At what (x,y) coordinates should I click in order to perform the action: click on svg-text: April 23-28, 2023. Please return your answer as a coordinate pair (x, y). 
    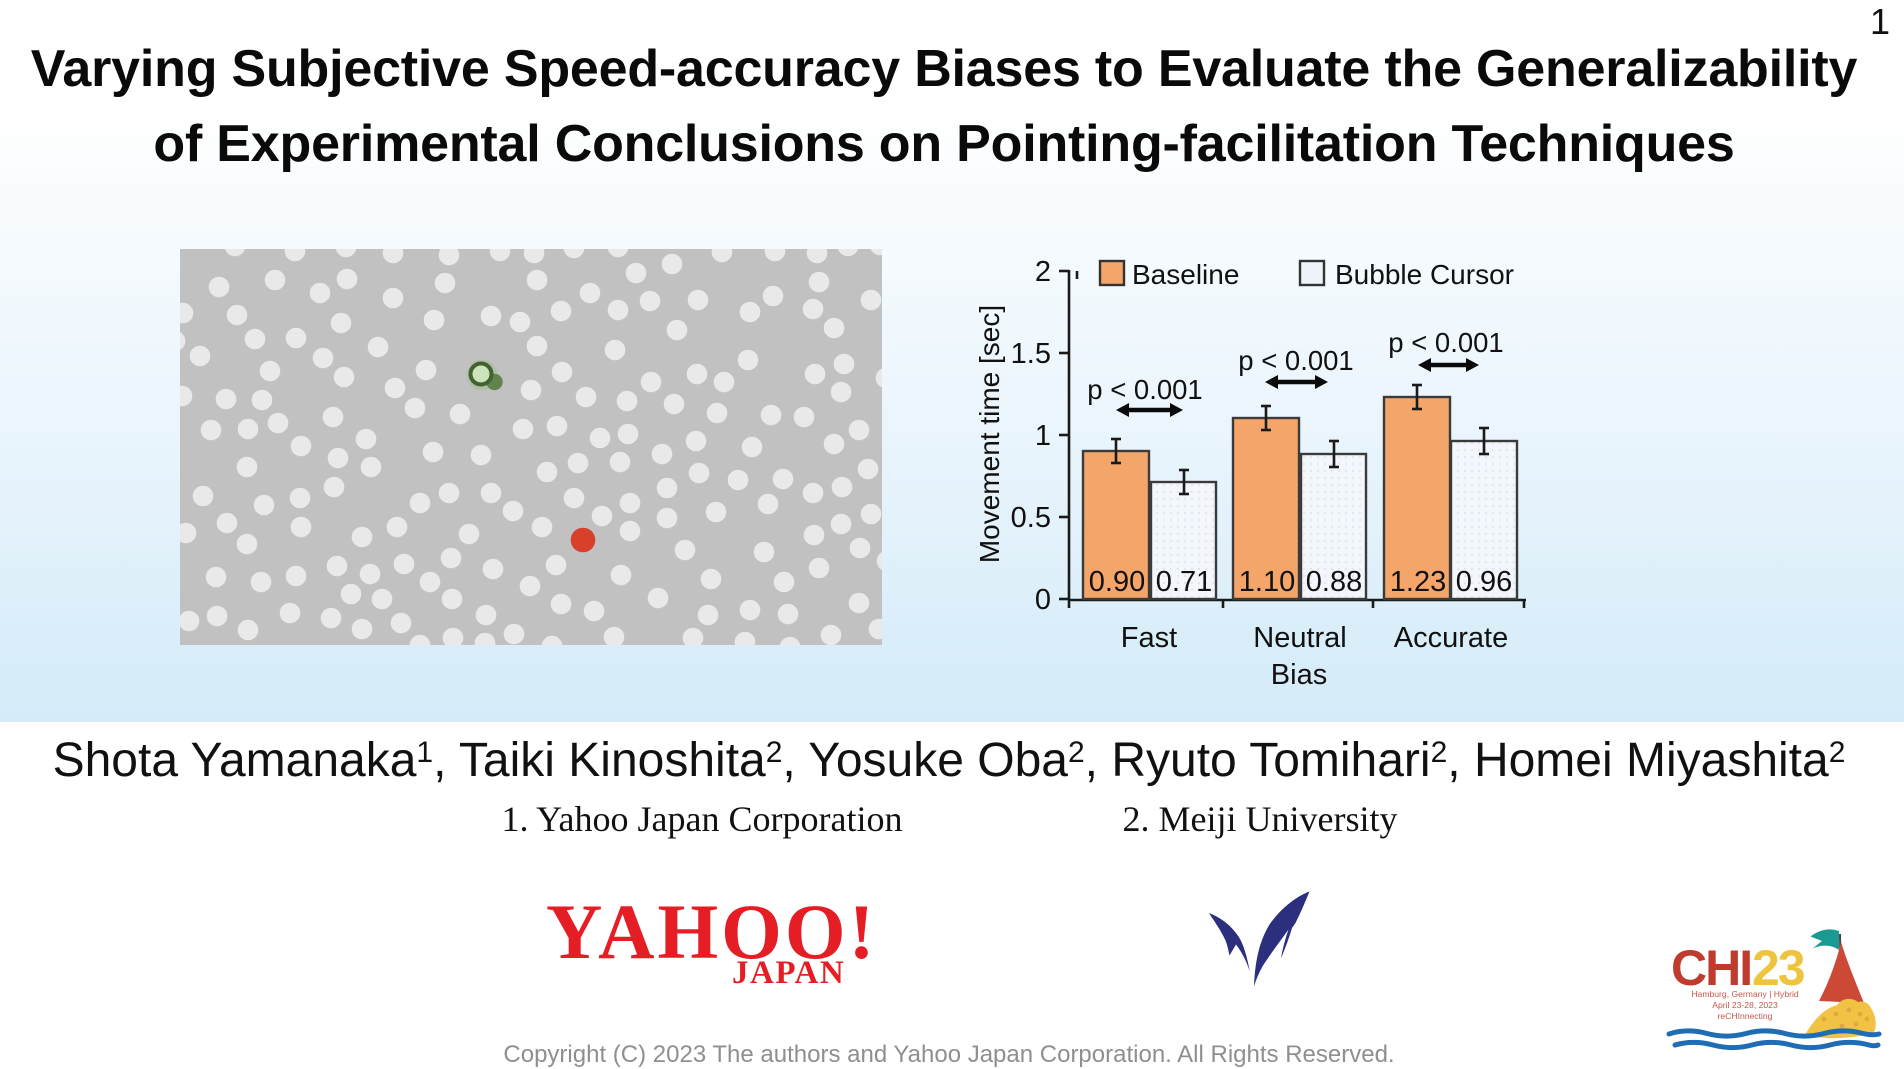
    Looking at the image, I should click on (1745, 1005).